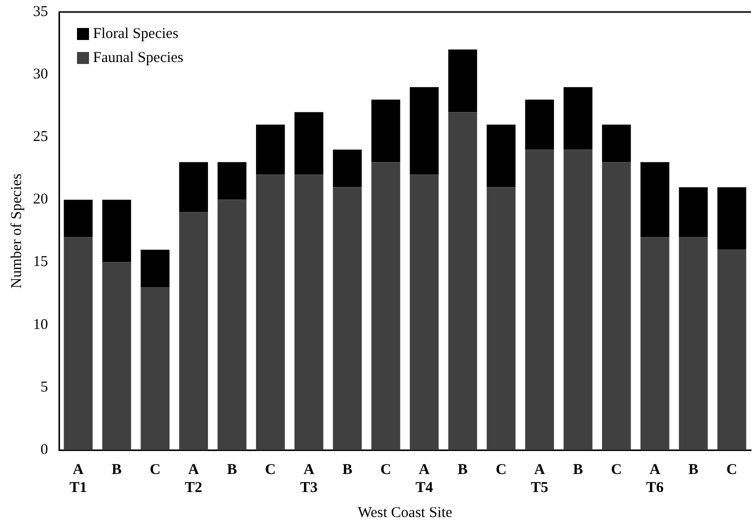  Describe the element at coordinates (44, 387) in the screenshot. I see `y-tick-label: 5` at that location.